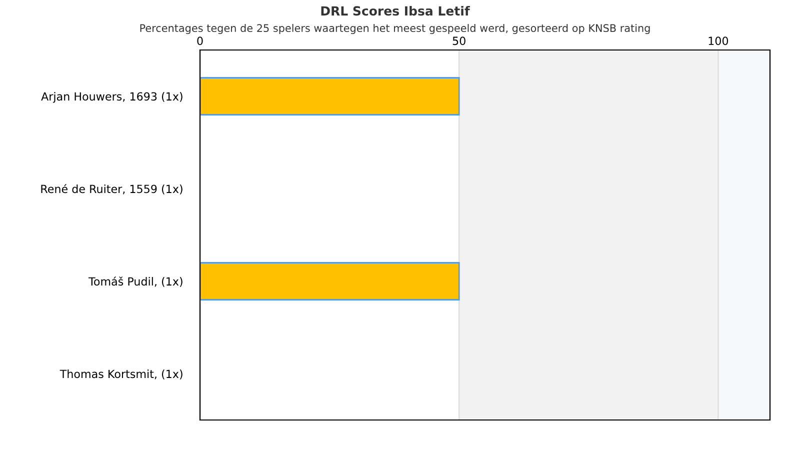 This screenshot has height=450, width=790. I want to click on y-tick-label: René de Ruiter, 1559 (1x), so click(111, 189).